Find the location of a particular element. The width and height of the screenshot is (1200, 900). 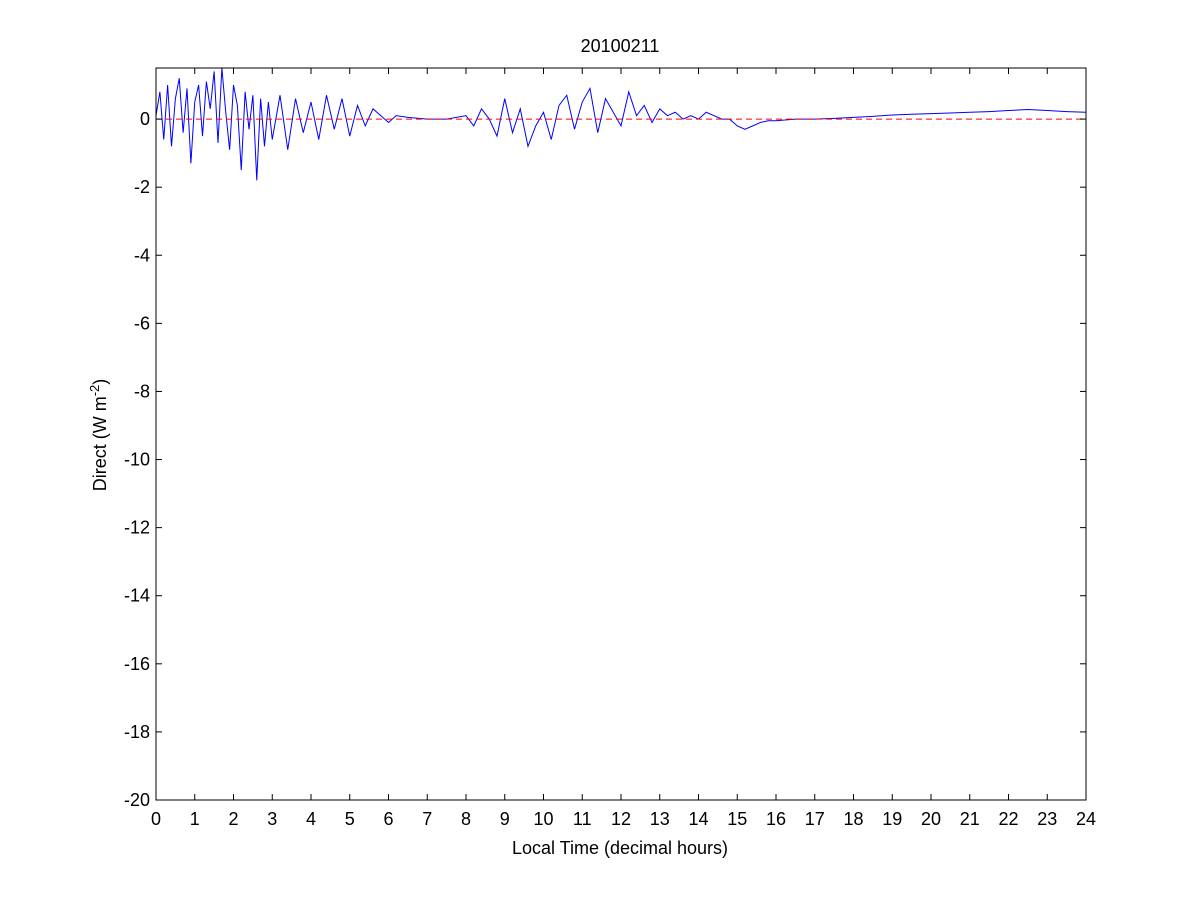

x-tick-label: 3 is located at coordinates (272, 819).